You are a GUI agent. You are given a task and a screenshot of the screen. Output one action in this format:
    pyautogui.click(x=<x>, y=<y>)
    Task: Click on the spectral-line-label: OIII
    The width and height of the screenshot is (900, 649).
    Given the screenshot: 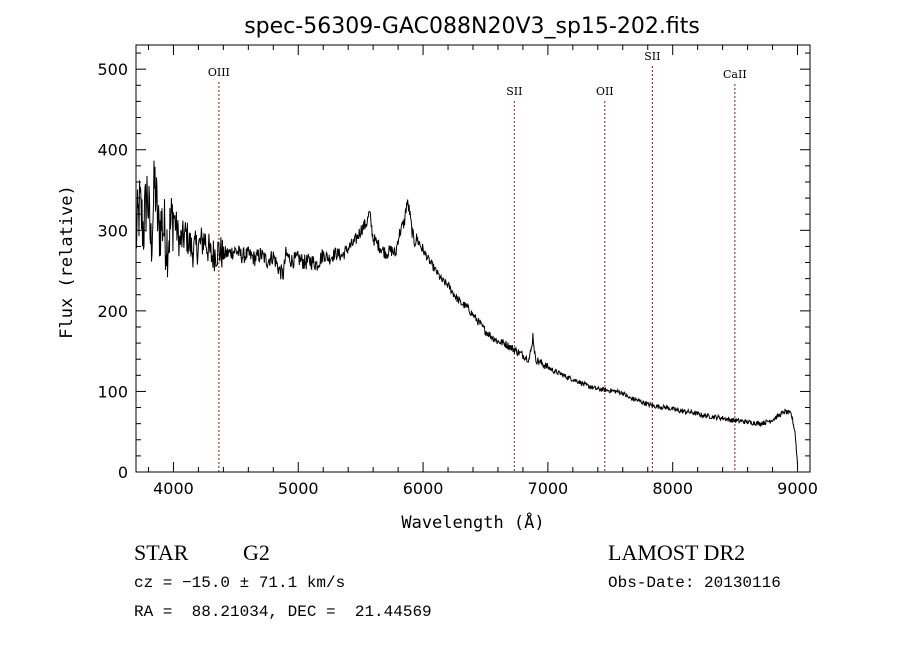 What is the action you would take?
    pyautogui.click(x=219, y=72)
    